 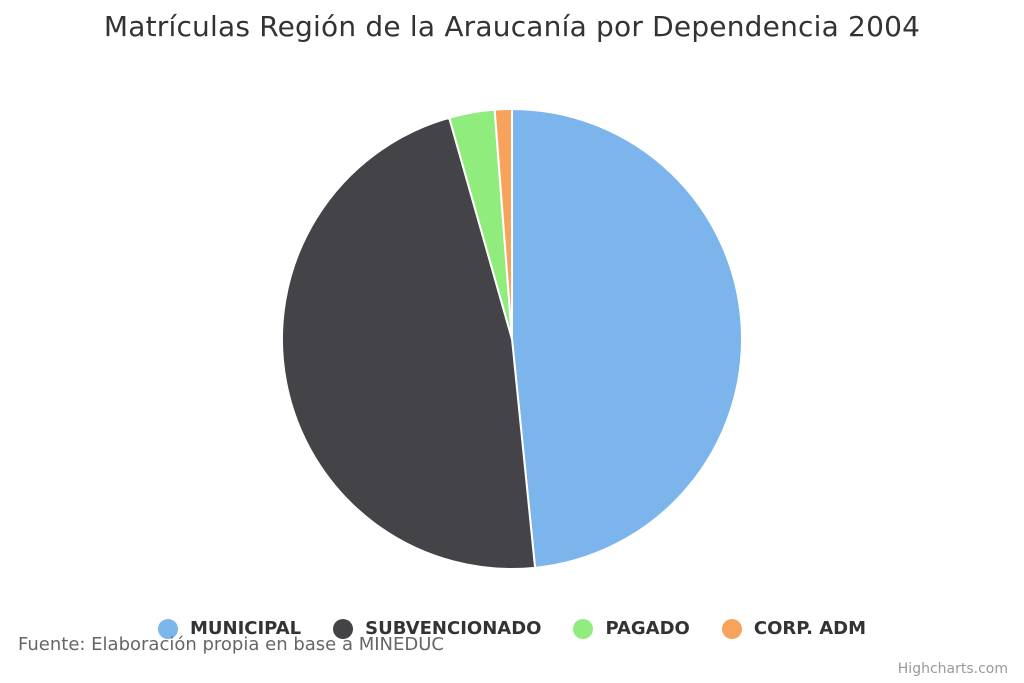 I want to click on legend-item-subvencionado: SUBVENCIONADO, so click(x=437, y=628).